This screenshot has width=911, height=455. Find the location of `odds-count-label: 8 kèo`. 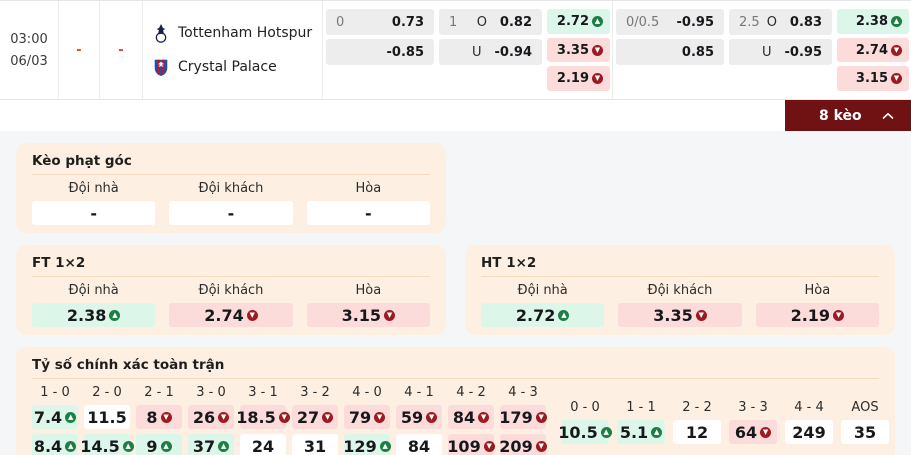

odds-count-label: 8 kèo is located at coordinates (840, 115).